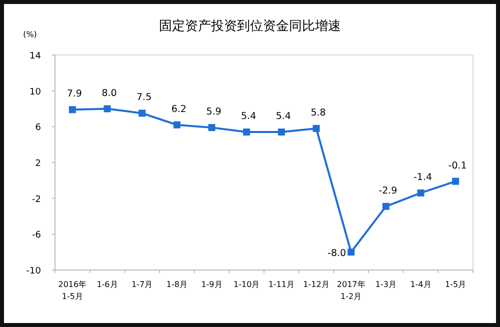 Image resolution: width=500 pixels, height=327 pixels. I want to click on data-label: 5.9, so click(214, 112).